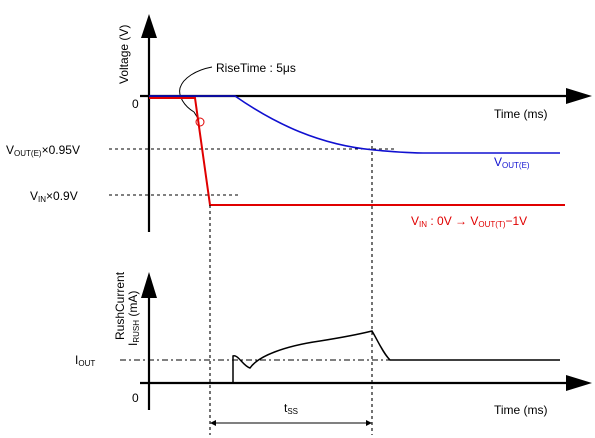 This screenshot has height=438, width=595. Describe the element at coordinates (396, 356) in the screenshot. I see `rush-current-curve` at that location.